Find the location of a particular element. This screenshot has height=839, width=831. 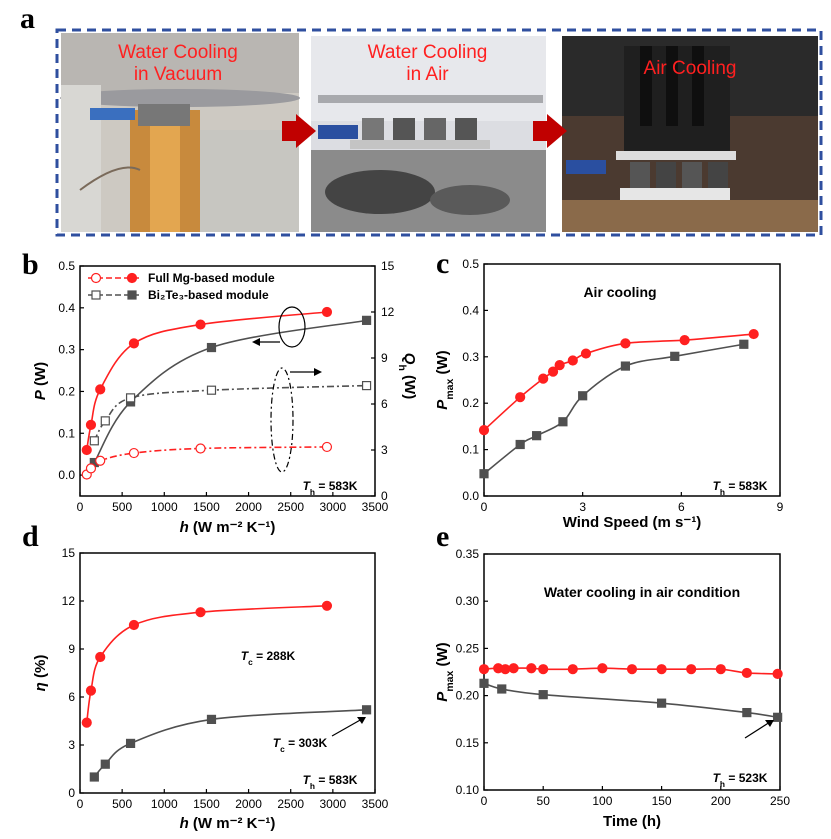

panel-letter-e: e is located at coordinates (443, 536).